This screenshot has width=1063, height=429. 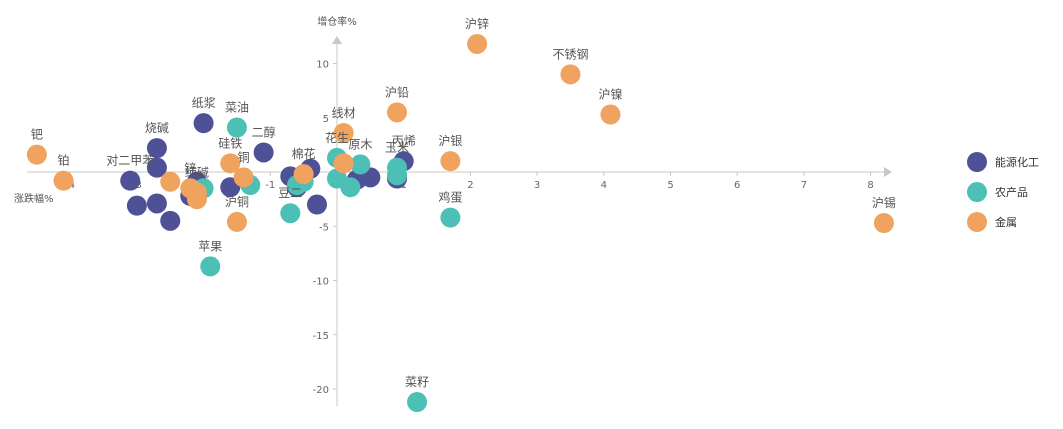 I want to click on data-point-label: 锌, so click(x=190, y=168).